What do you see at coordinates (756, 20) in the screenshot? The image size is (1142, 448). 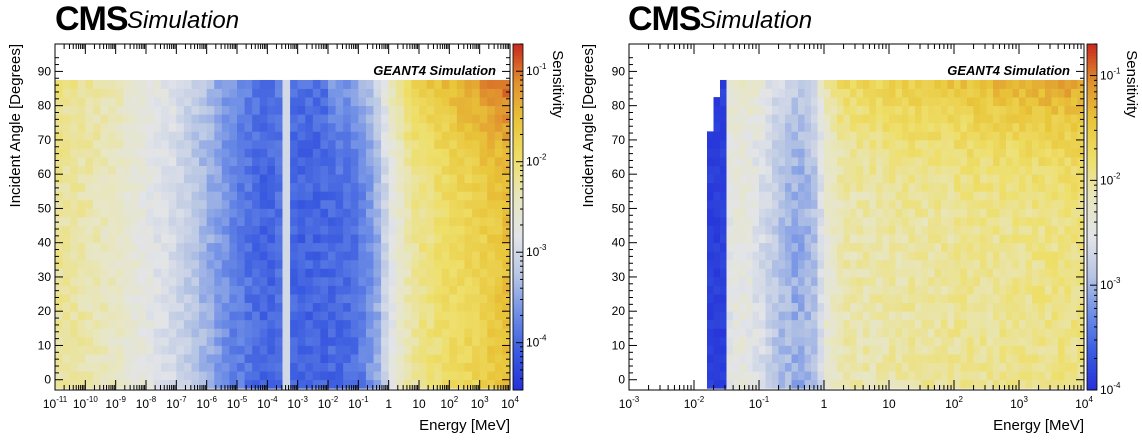 I see `simulation-label: Simulation` at bounding box center [756, 20].